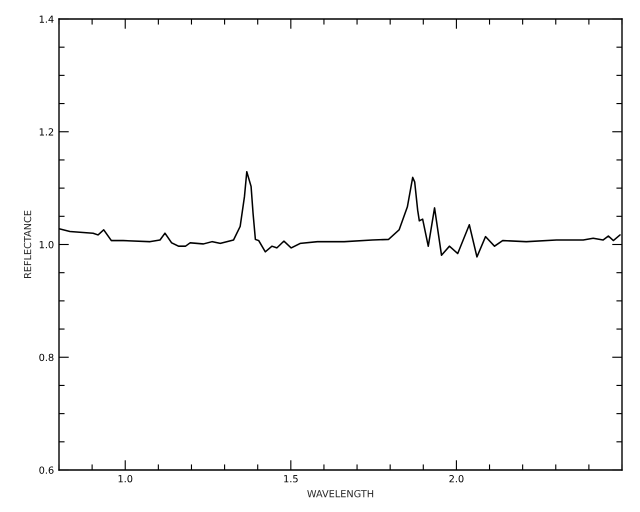 The width and height of the screenshot is (640, 512). What do you see at coordinates (291, 478) in the screenshot?
I see `x-tick-label: 1.5` at bounding box center [291, 478].